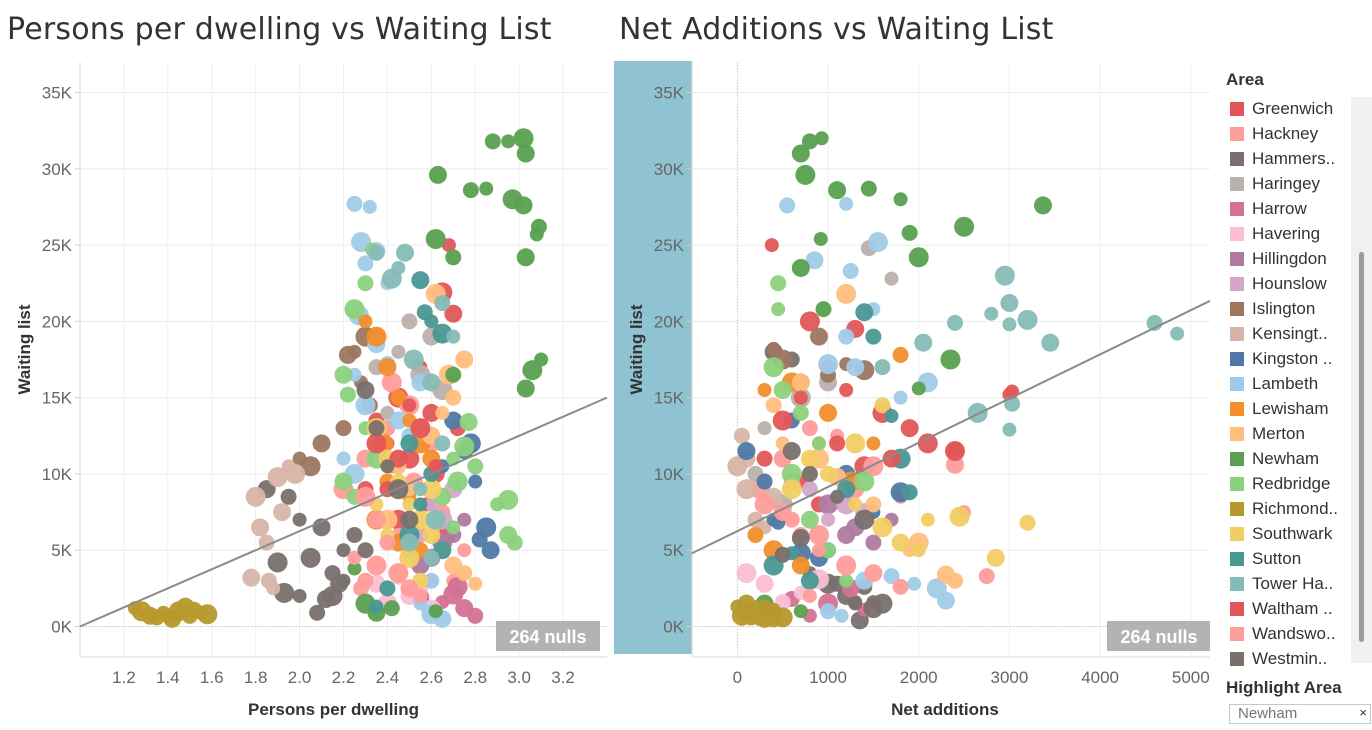 Image resolution: width=1372 pixels, height=730 pixels. Describe the element at coordinates (1297, 458) in the screenshot. I see `legend-item: Newham` at that location.